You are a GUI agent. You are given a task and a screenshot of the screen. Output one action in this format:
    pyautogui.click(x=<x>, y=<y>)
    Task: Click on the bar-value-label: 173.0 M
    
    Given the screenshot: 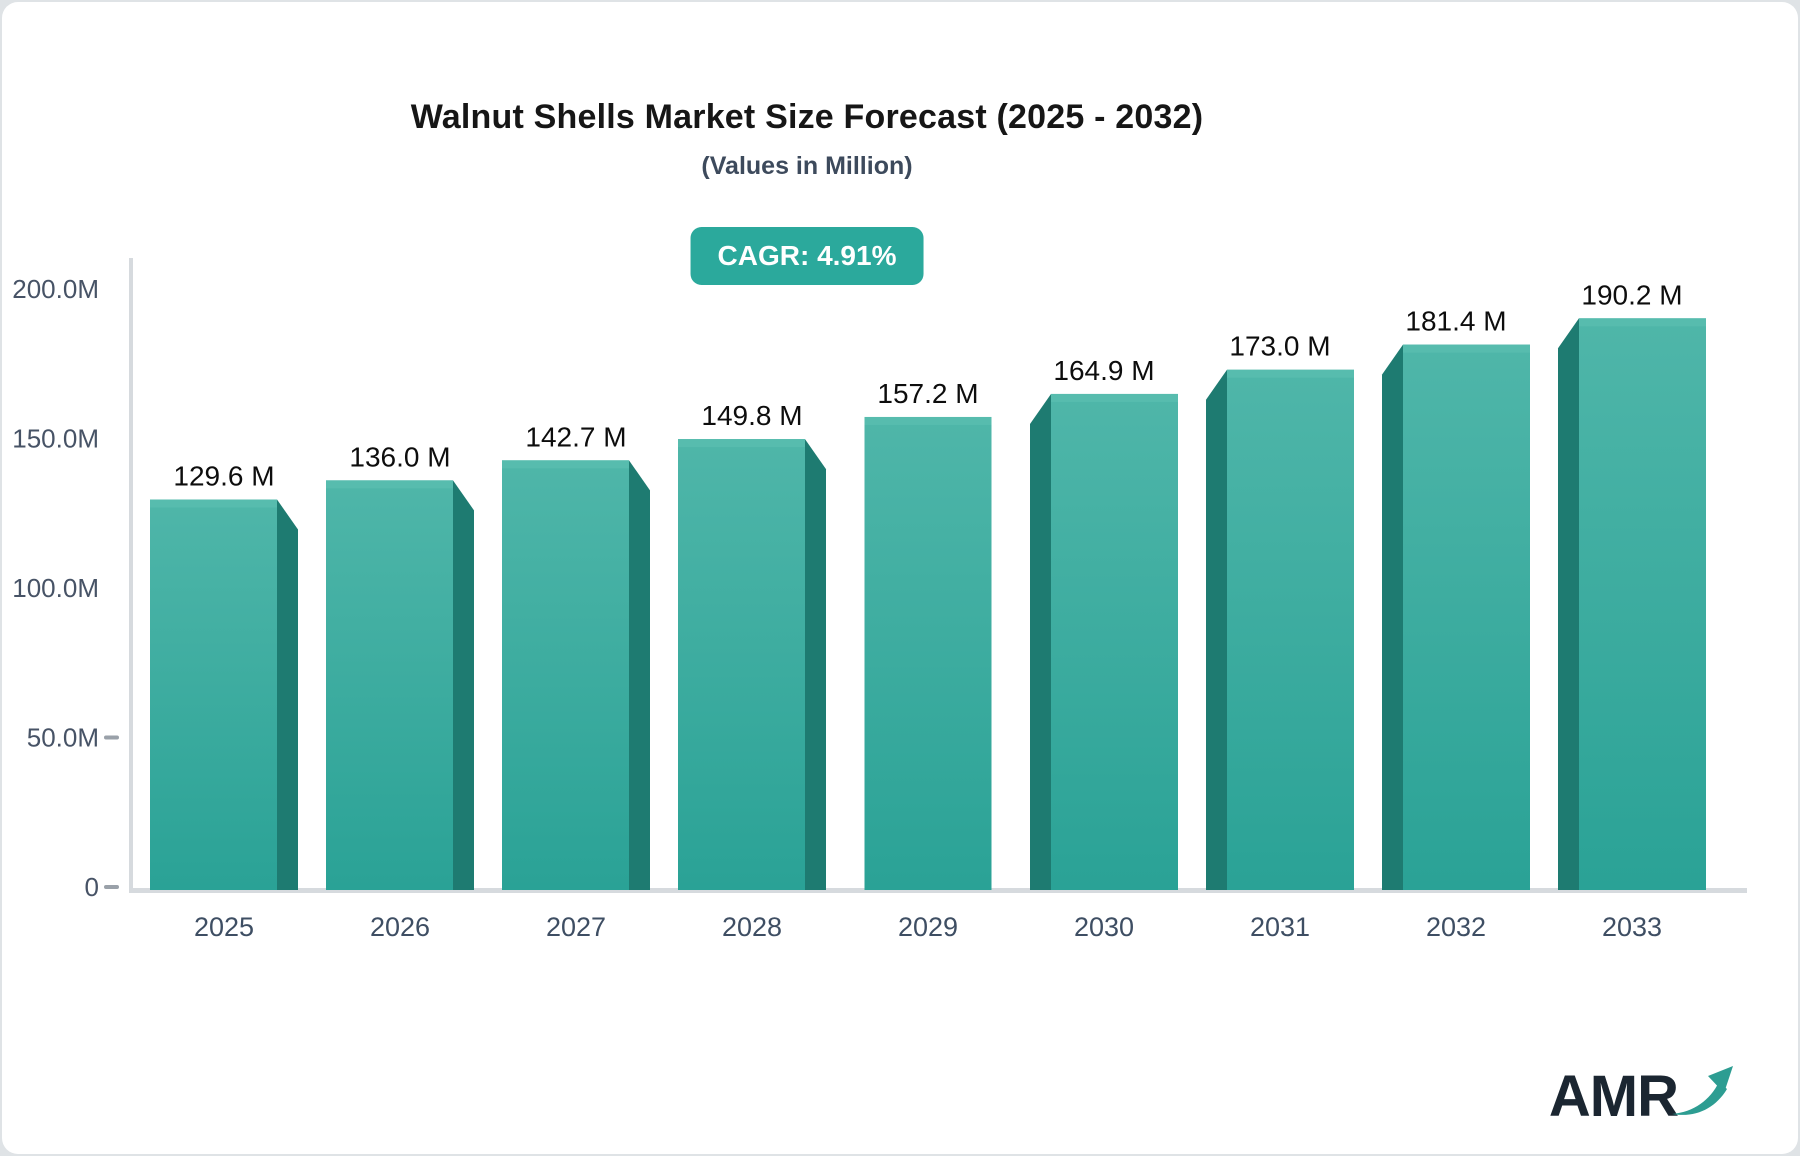 What is the action you would take?
    pyautogui.click(x=1279, y=346)
    